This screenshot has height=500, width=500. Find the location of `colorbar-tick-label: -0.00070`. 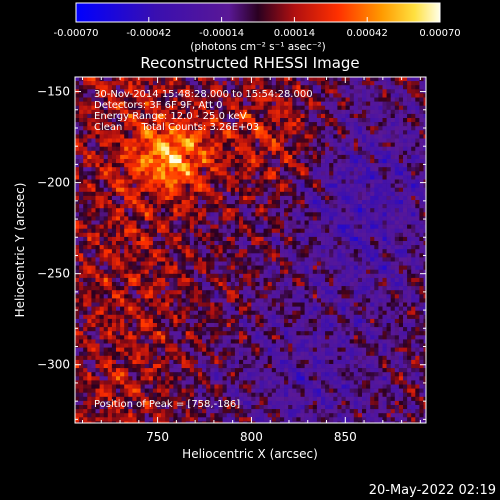

colorbar-tick-label: -0.00070 is located at coordinates (76, 33).